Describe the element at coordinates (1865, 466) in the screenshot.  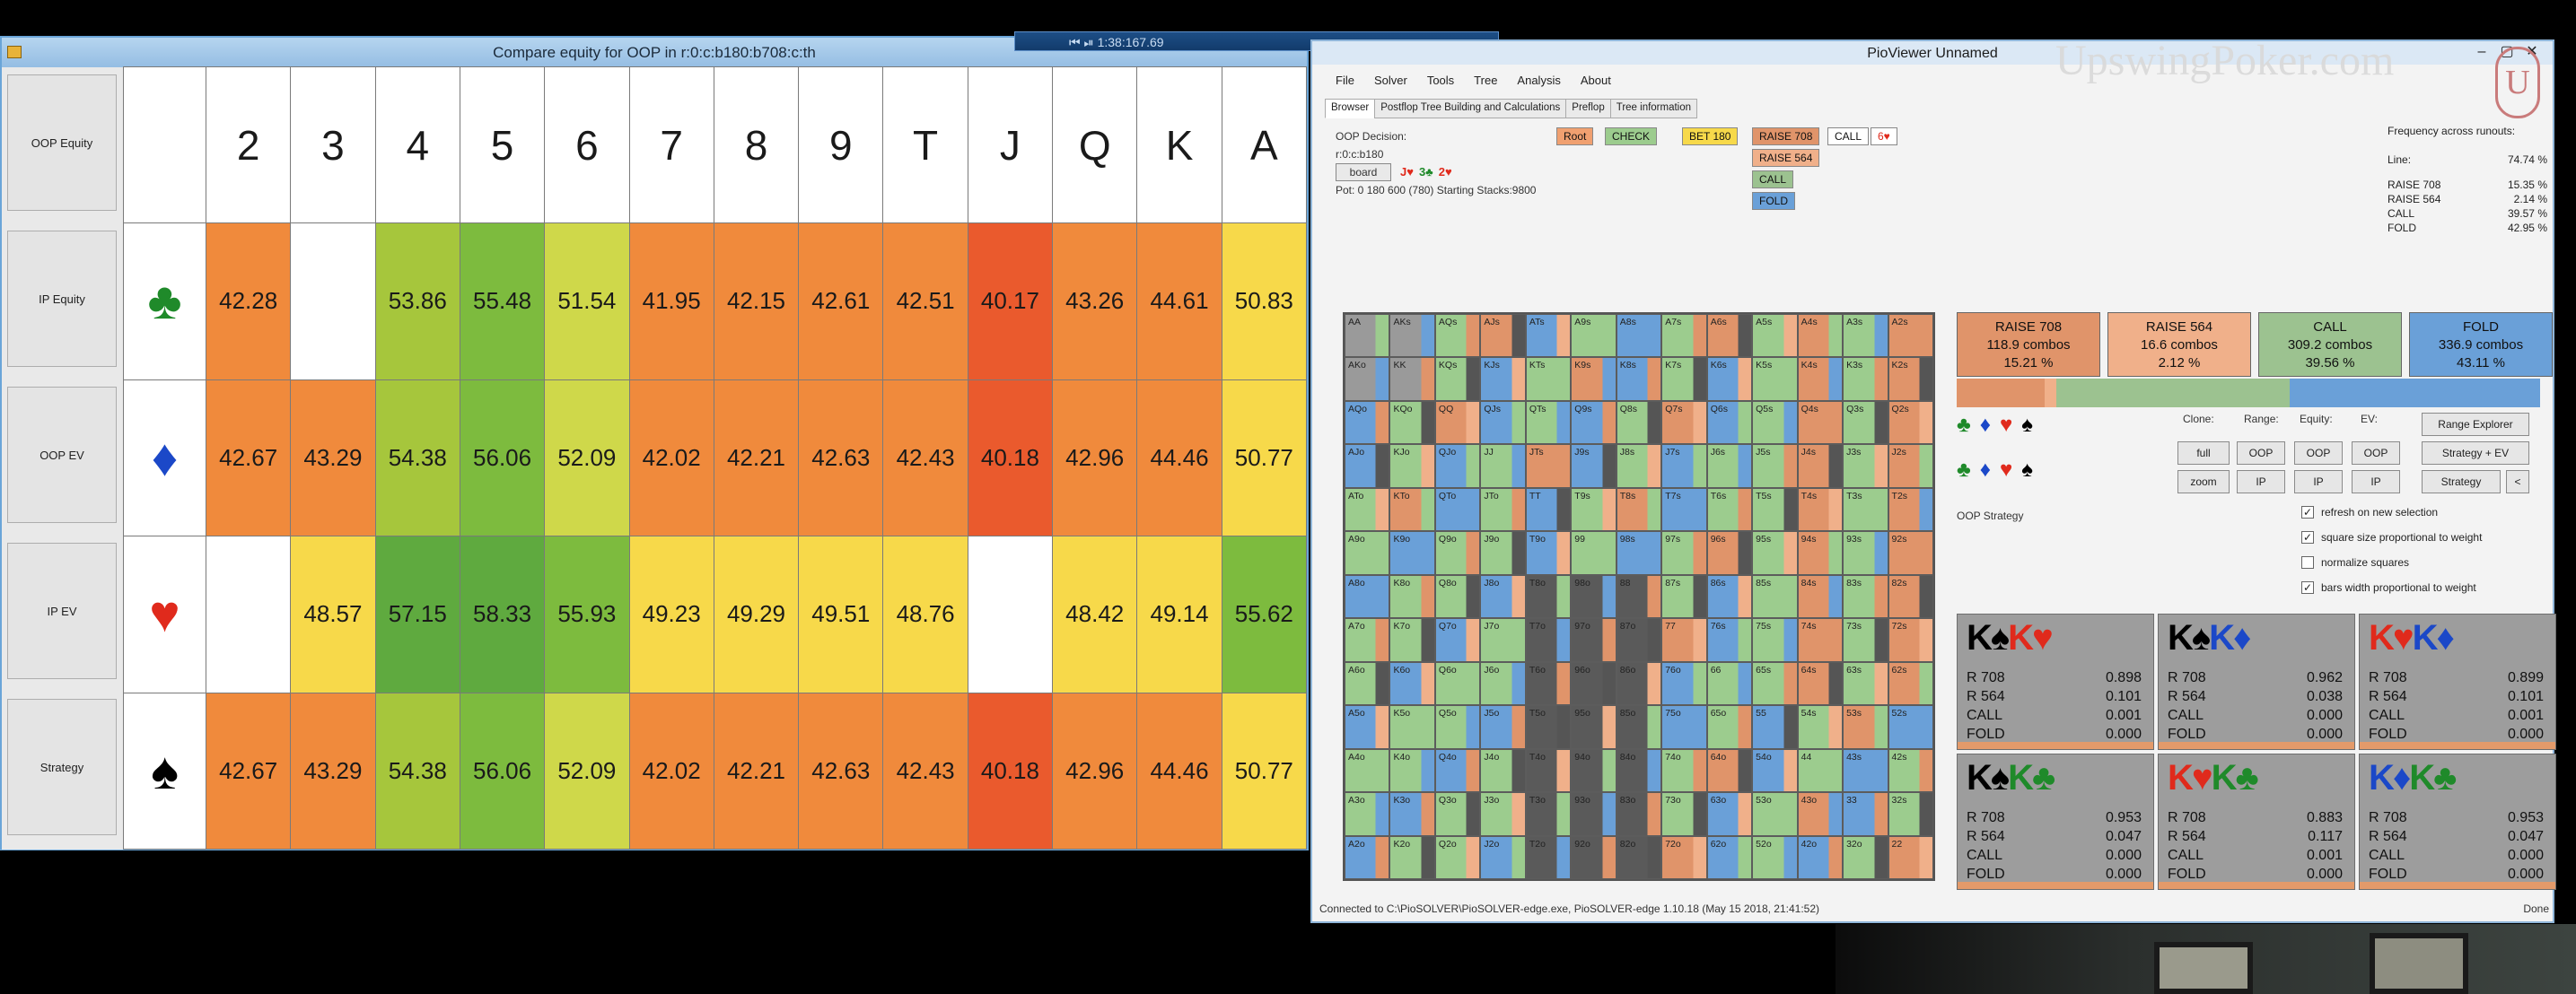
I see `hand-cell: J3s` at that location.